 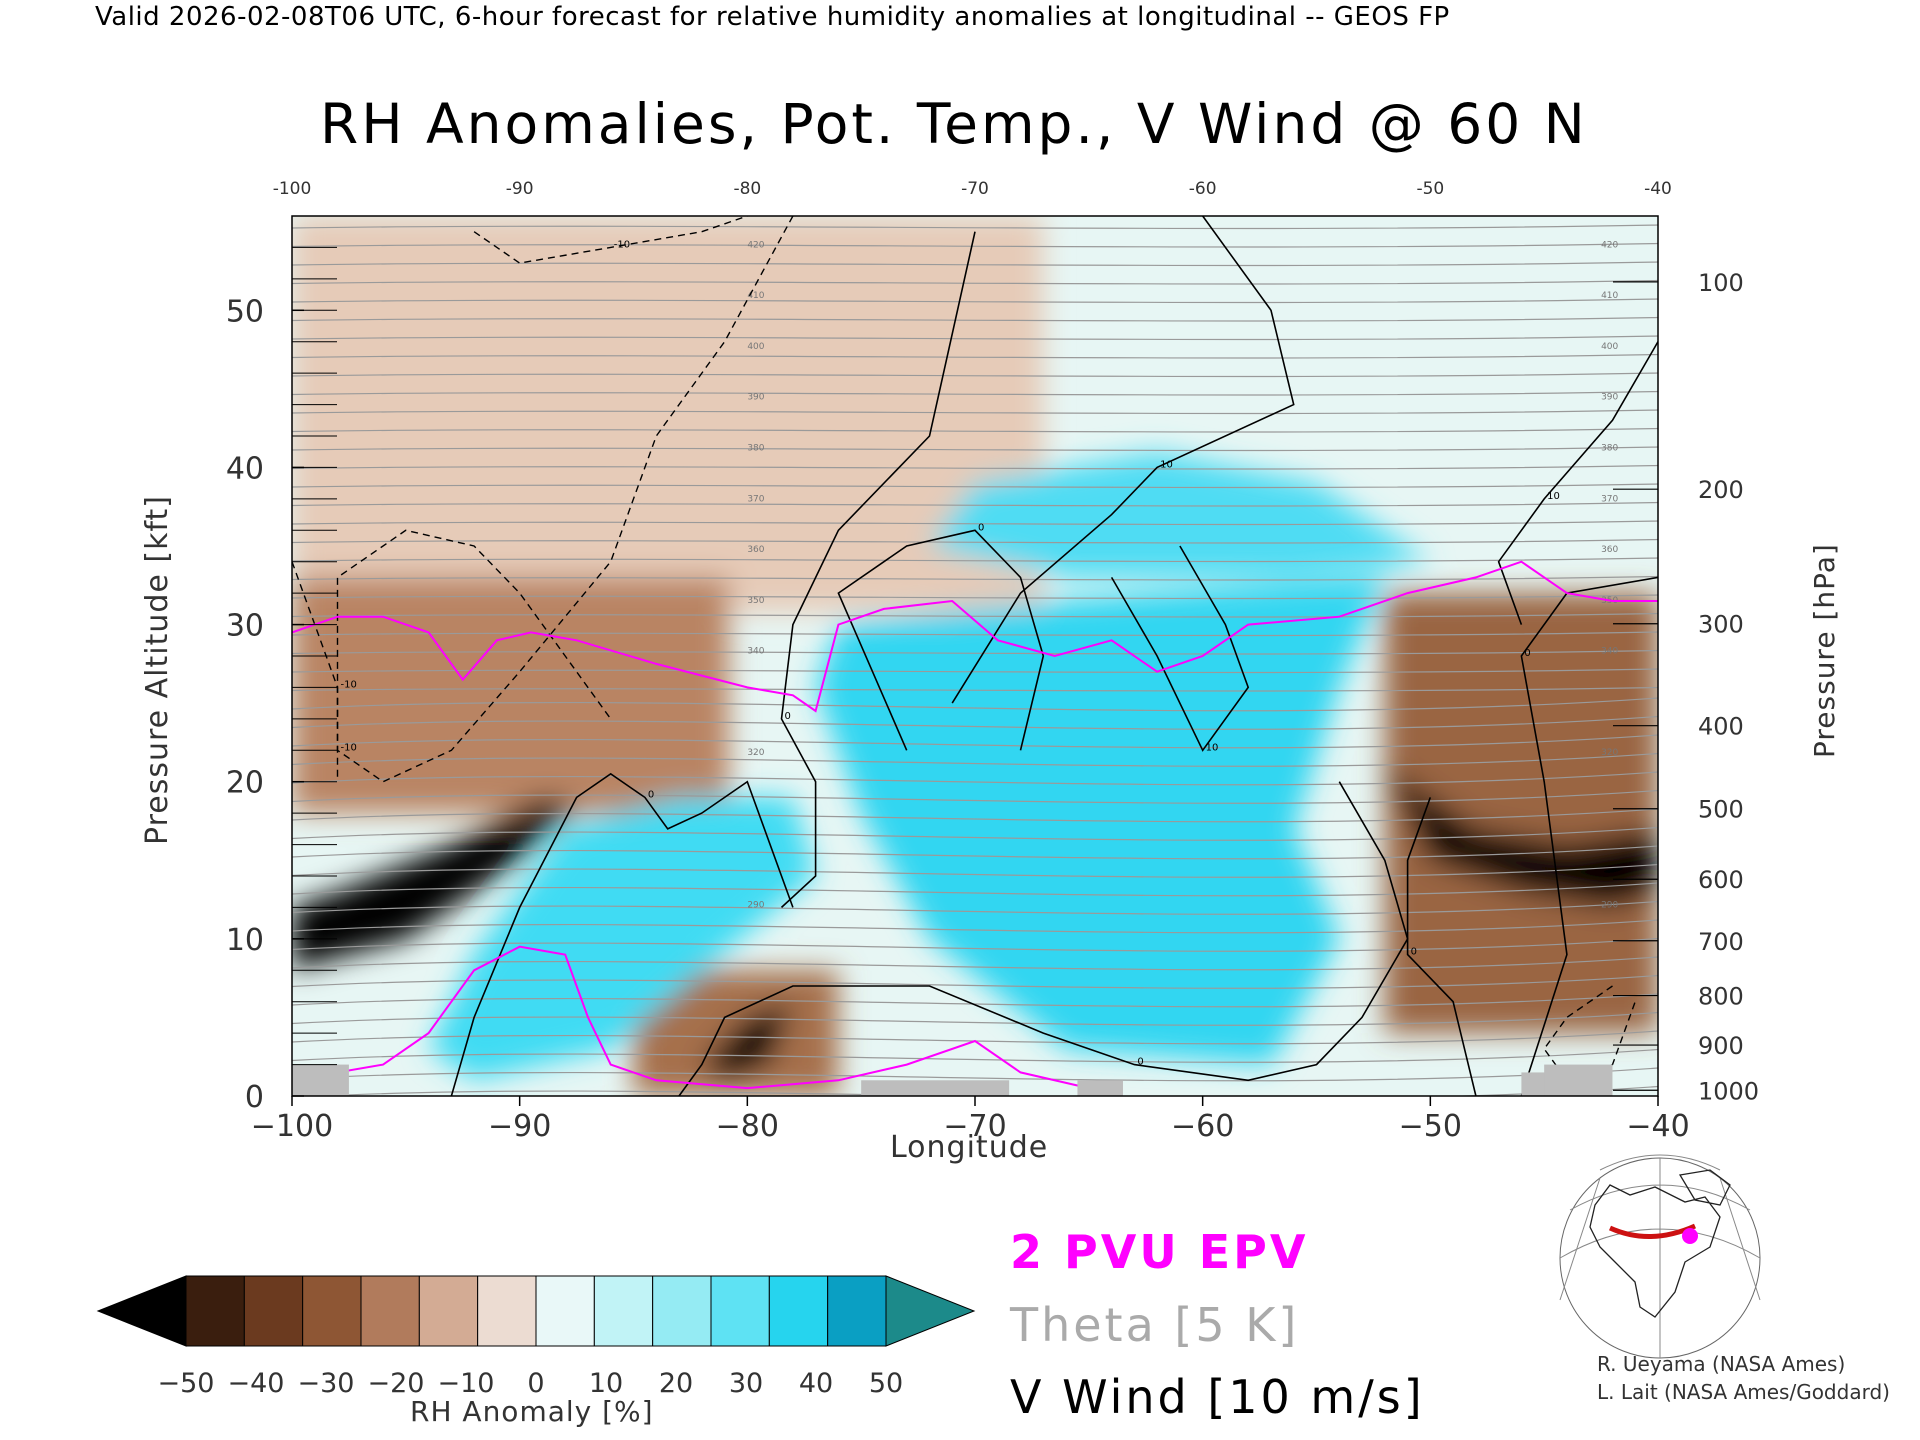 What do you see at coordinates (1155, 1325) in the screenshot?
I see `legend-theta: Theta [5 K]` at bounding box center [1155, 1325].